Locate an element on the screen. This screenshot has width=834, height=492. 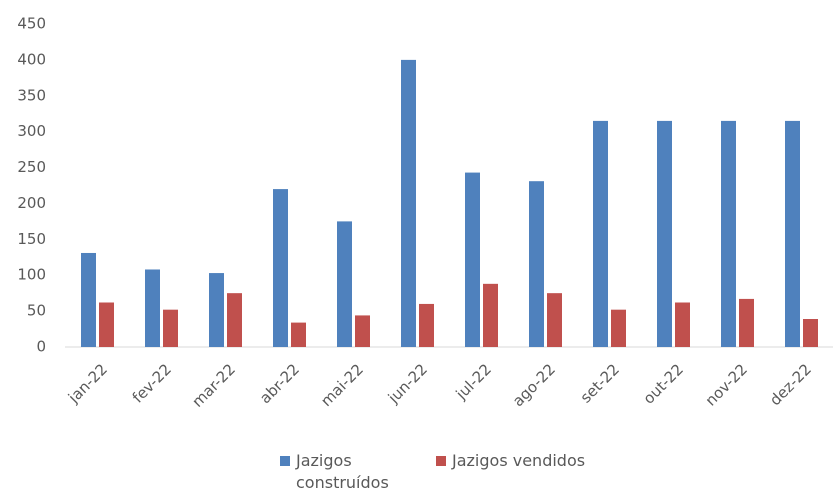
y-tick-label: 150 is located at coordinates (31, 239).